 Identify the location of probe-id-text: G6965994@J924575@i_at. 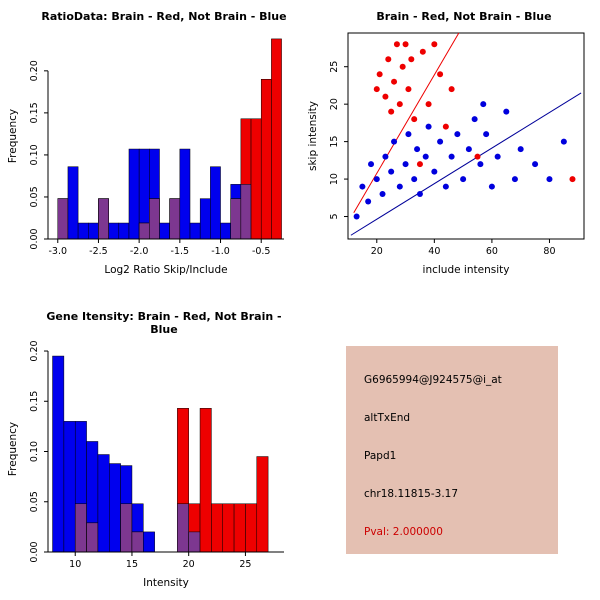
(433, 380).